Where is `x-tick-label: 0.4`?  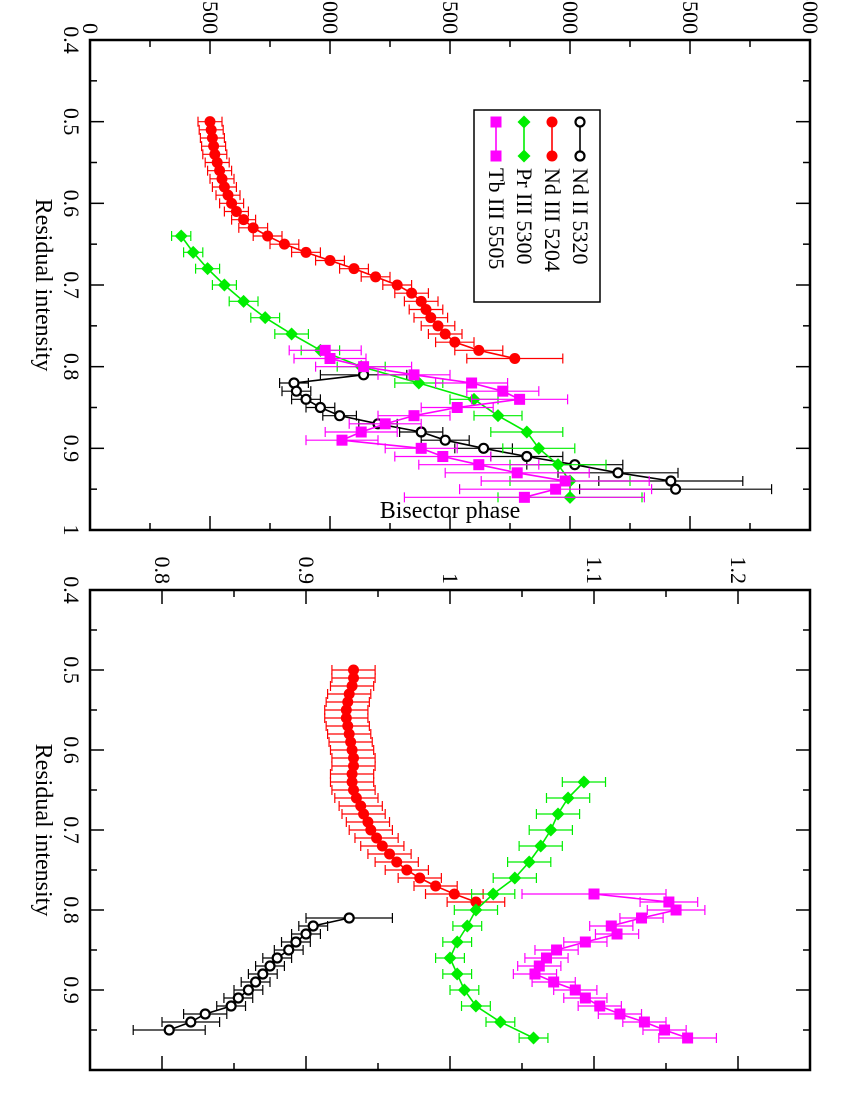
x-tick-label: 0.4 is located at coordinates (71, 40).